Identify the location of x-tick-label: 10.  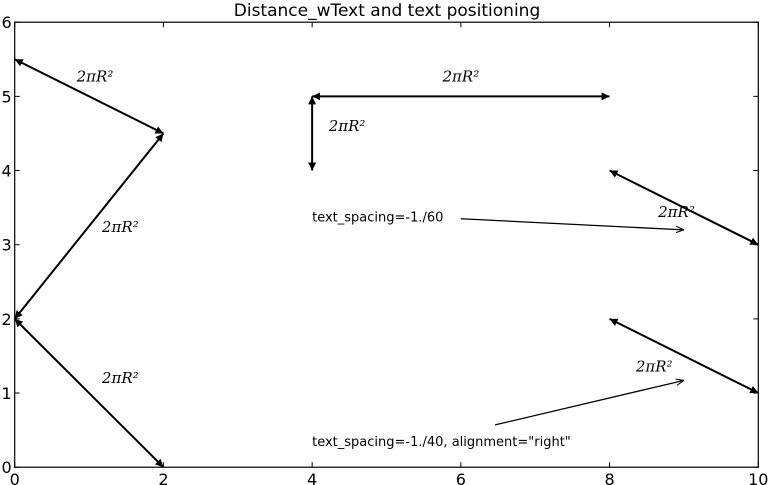
(758, 477).